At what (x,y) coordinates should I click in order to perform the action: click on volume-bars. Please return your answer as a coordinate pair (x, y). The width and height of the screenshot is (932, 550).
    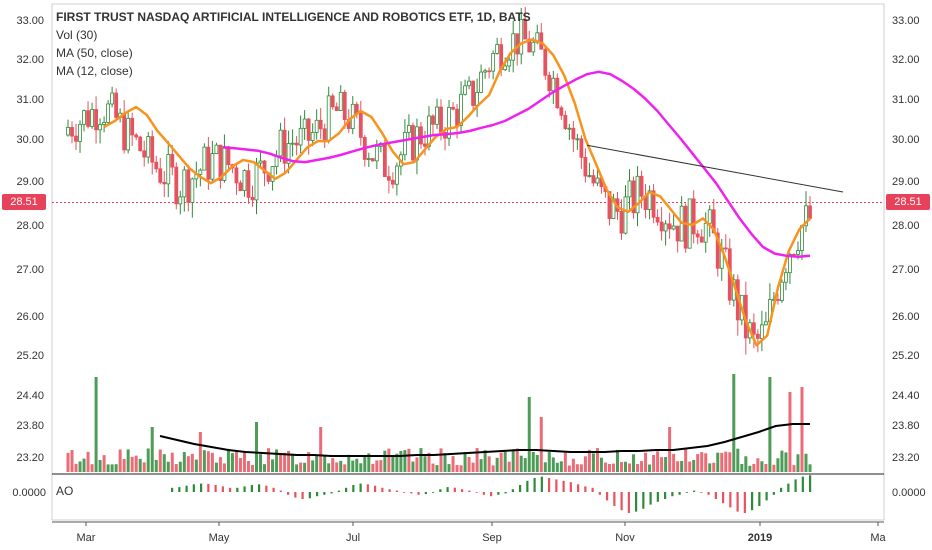
    Looking at the image, I should click on (439, 423).